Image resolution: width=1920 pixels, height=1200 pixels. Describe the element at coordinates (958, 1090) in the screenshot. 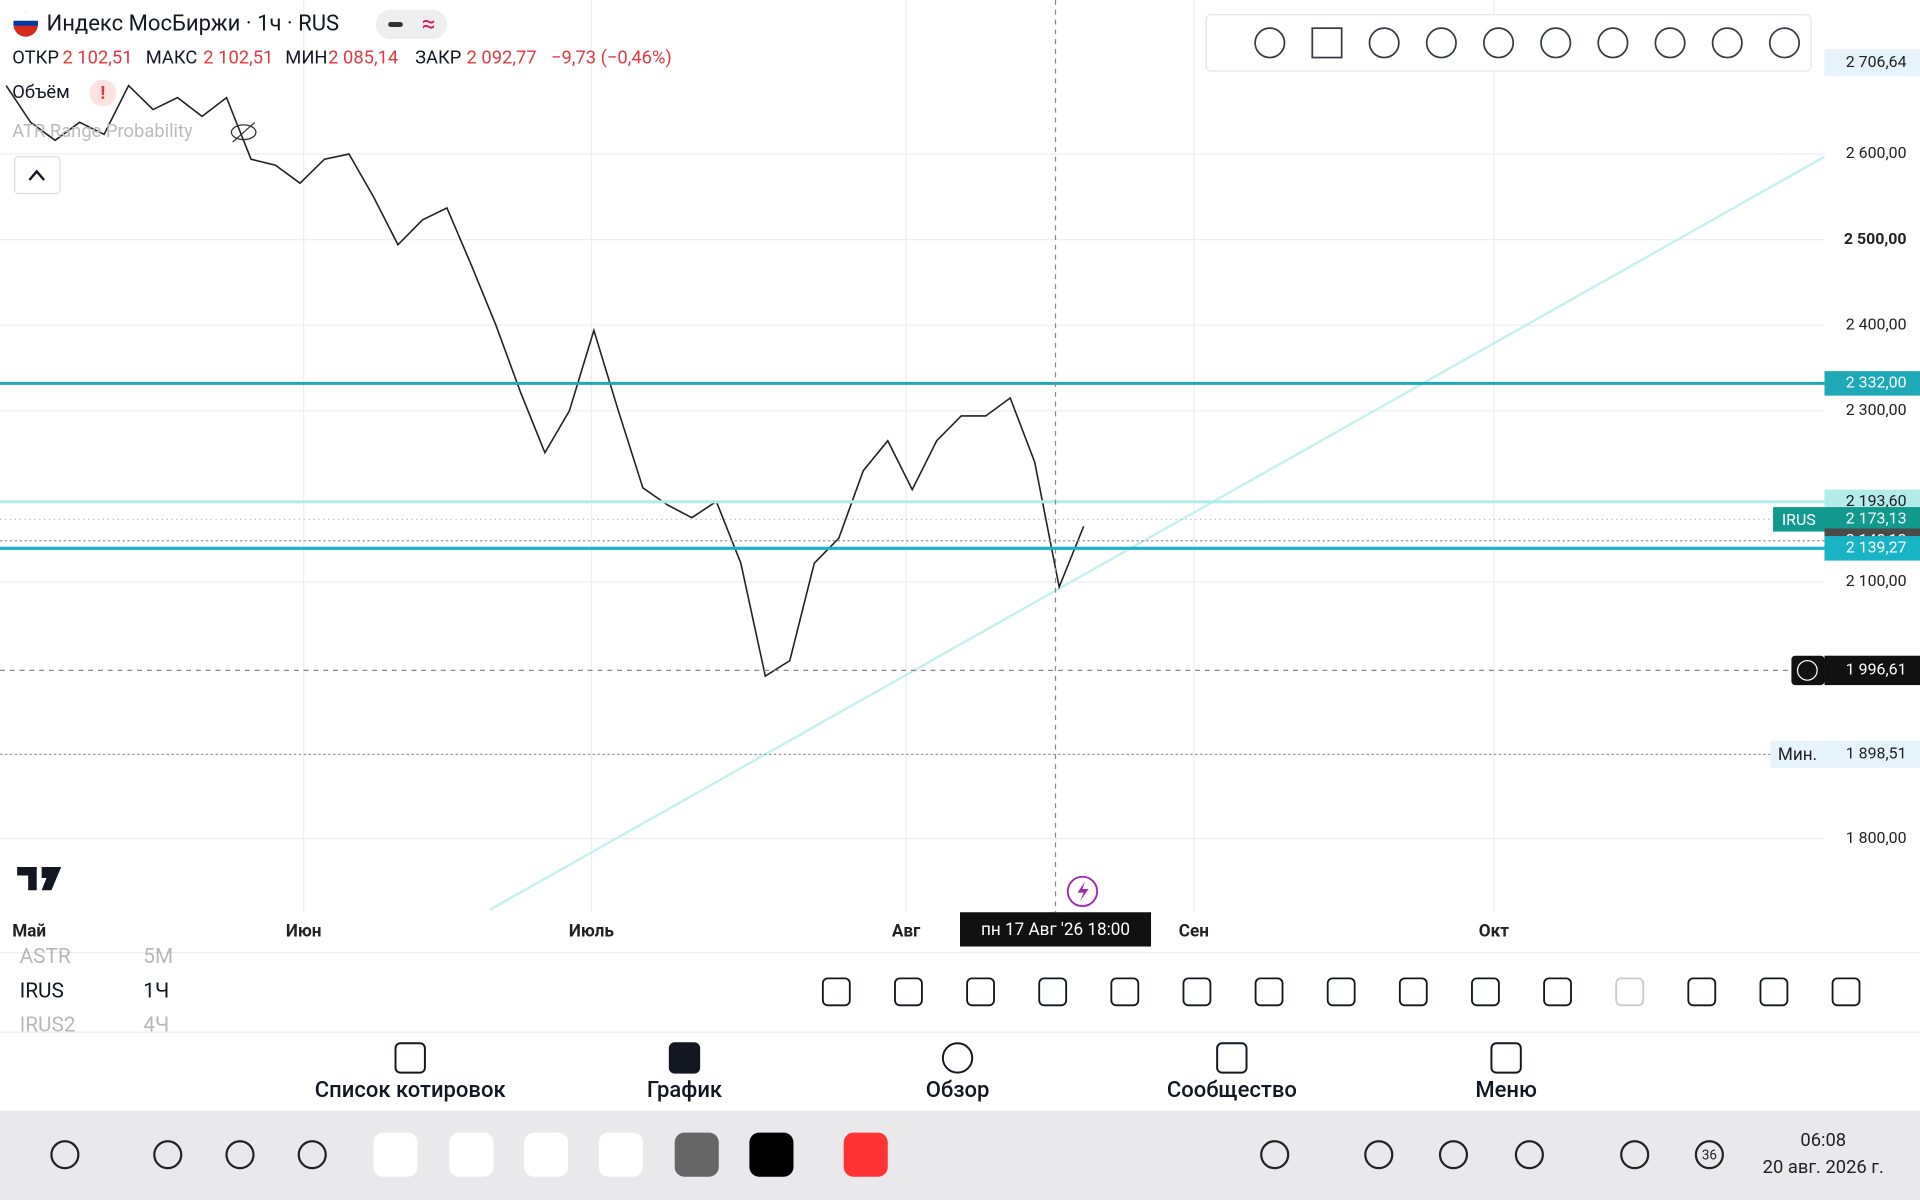

I see `nav-label: Обзор` at that location.